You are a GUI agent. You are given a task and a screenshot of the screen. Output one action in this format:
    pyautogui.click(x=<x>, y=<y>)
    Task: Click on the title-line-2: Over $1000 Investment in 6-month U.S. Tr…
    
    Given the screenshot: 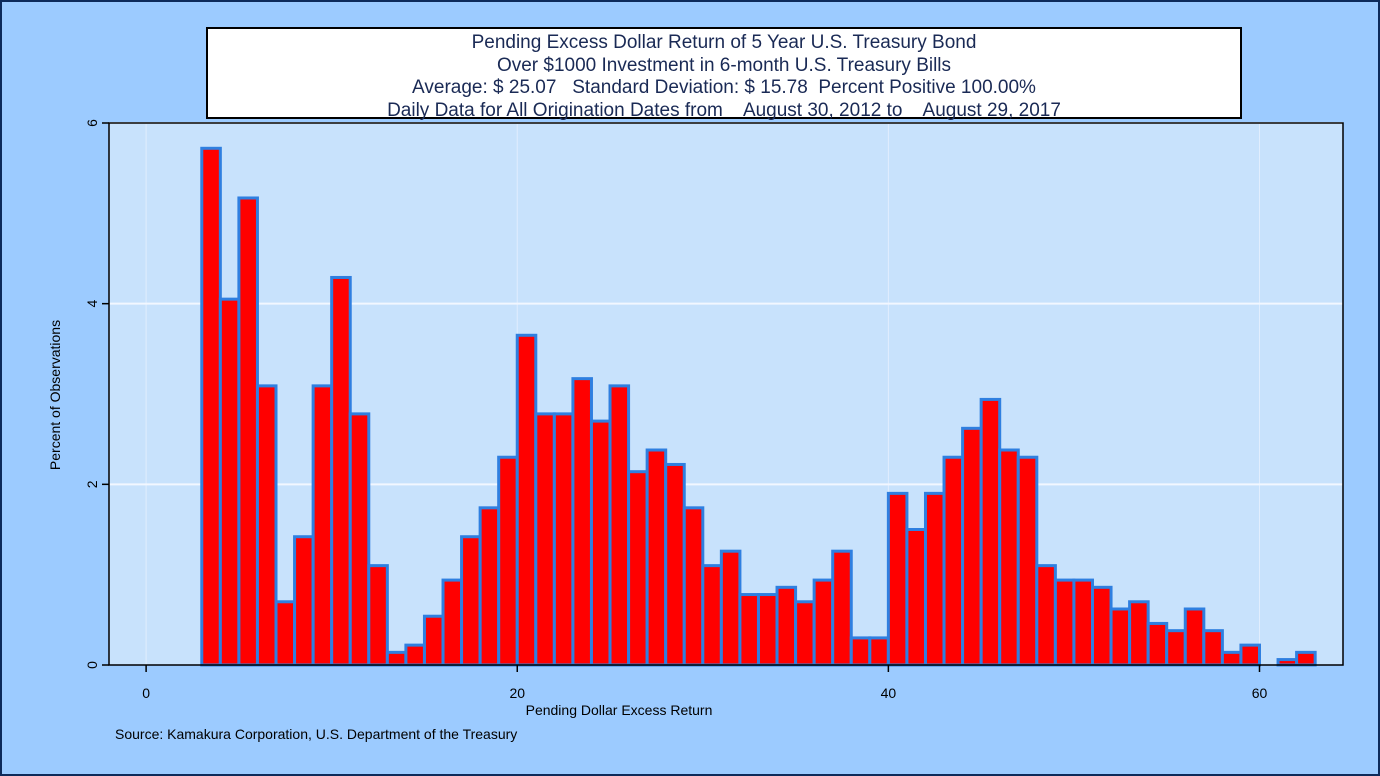 What is the action you would take?
    pyautogui.click(x=724, y=65)
    